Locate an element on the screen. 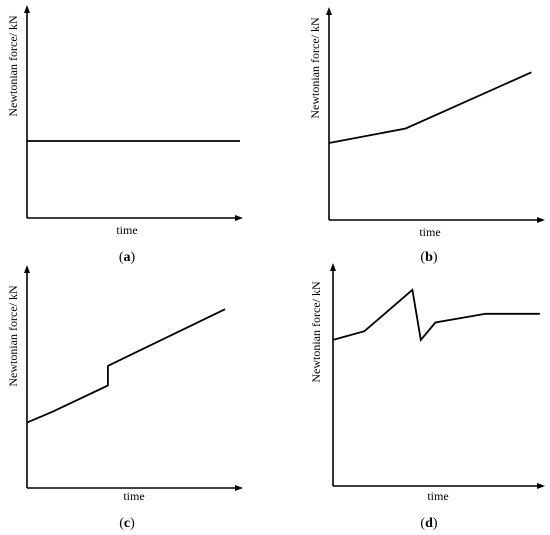 The image size is (550, 535). panel-d-y-axis-arrow is located at coordinates (333, 267).